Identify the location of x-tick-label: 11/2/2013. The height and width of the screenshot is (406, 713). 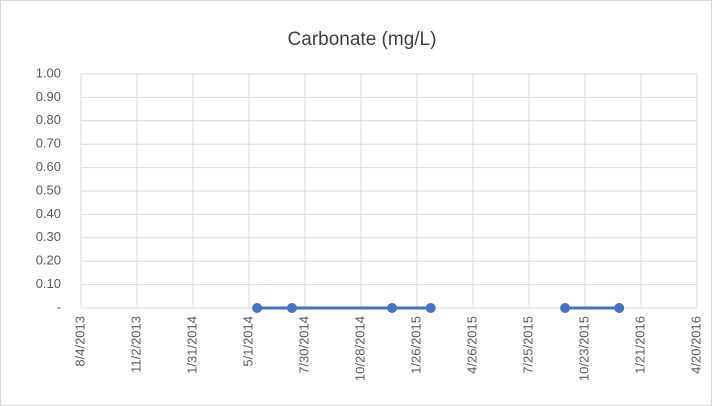
(135, 344).